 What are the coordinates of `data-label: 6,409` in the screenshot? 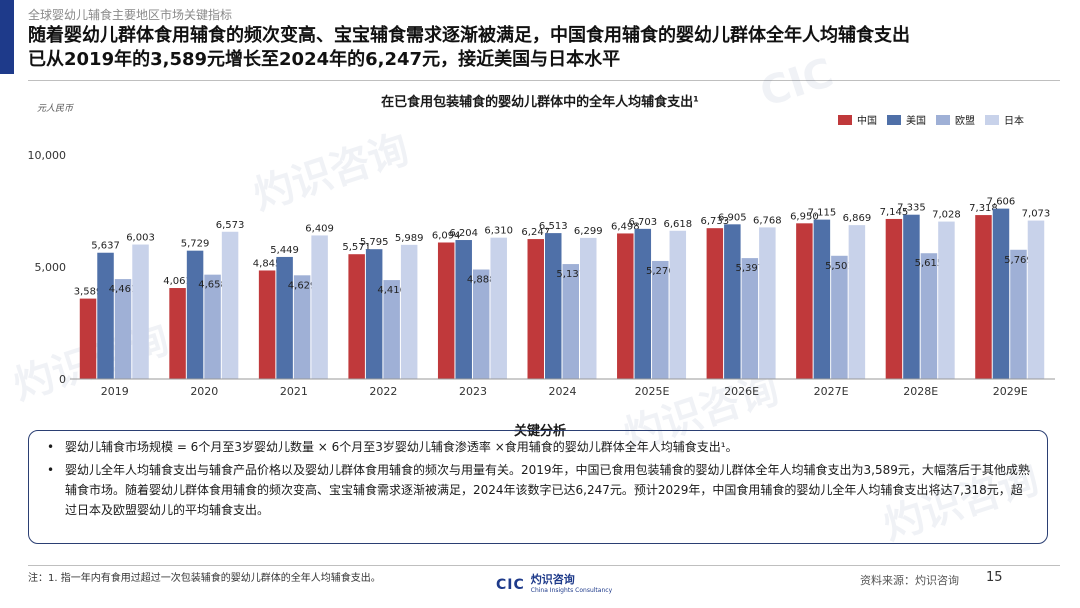 It's located at (319, 228).